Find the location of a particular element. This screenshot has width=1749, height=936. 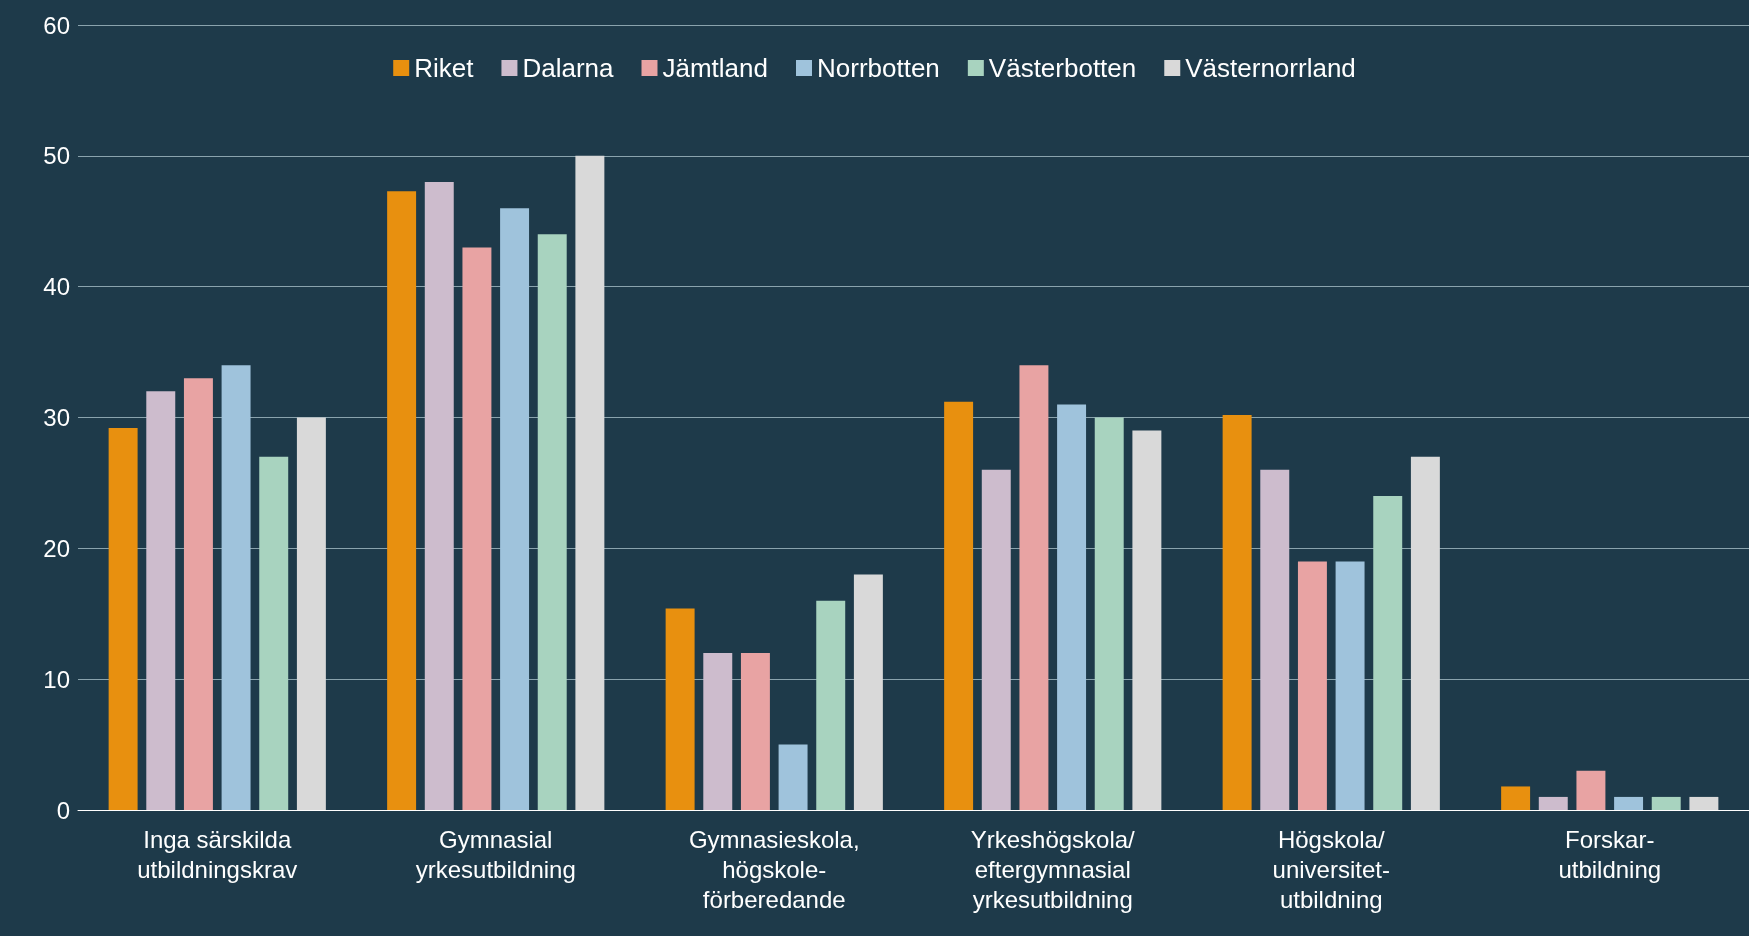

legend-label: Västerbotten is located at coordinates (1062, 68).